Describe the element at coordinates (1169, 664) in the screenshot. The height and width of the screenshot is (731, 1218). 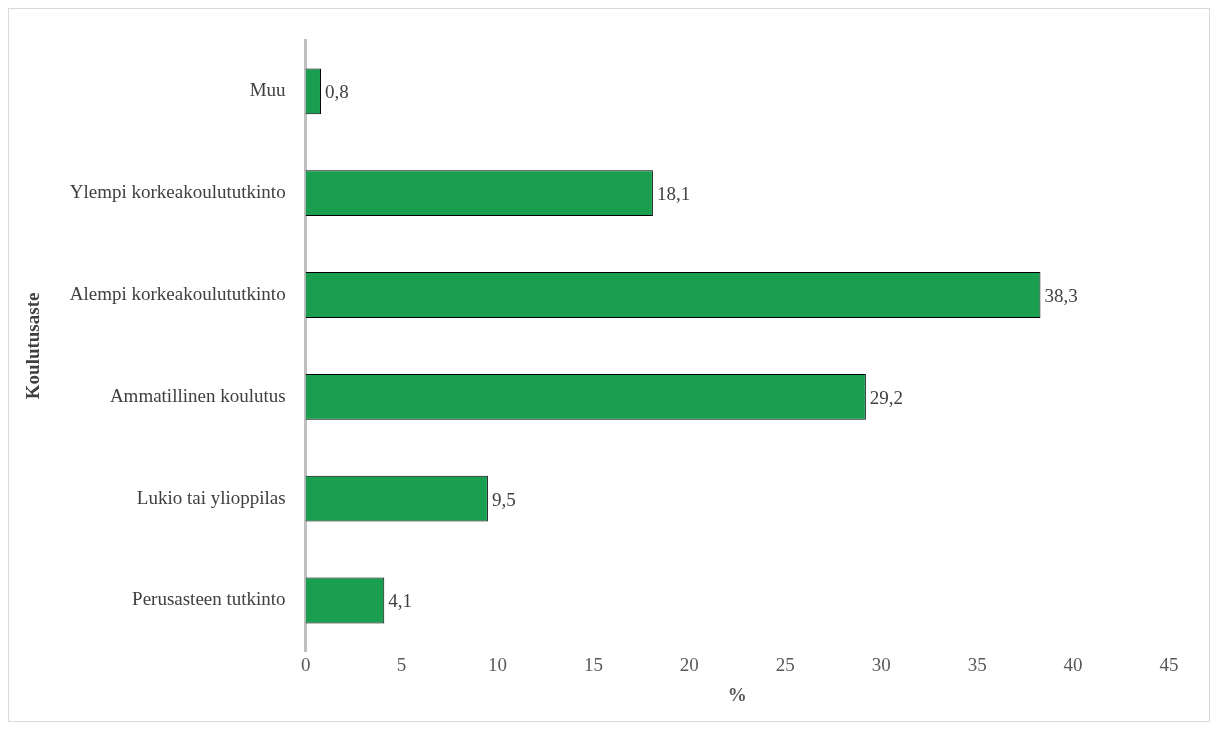
I see `x-tick-label: 45` at that location.